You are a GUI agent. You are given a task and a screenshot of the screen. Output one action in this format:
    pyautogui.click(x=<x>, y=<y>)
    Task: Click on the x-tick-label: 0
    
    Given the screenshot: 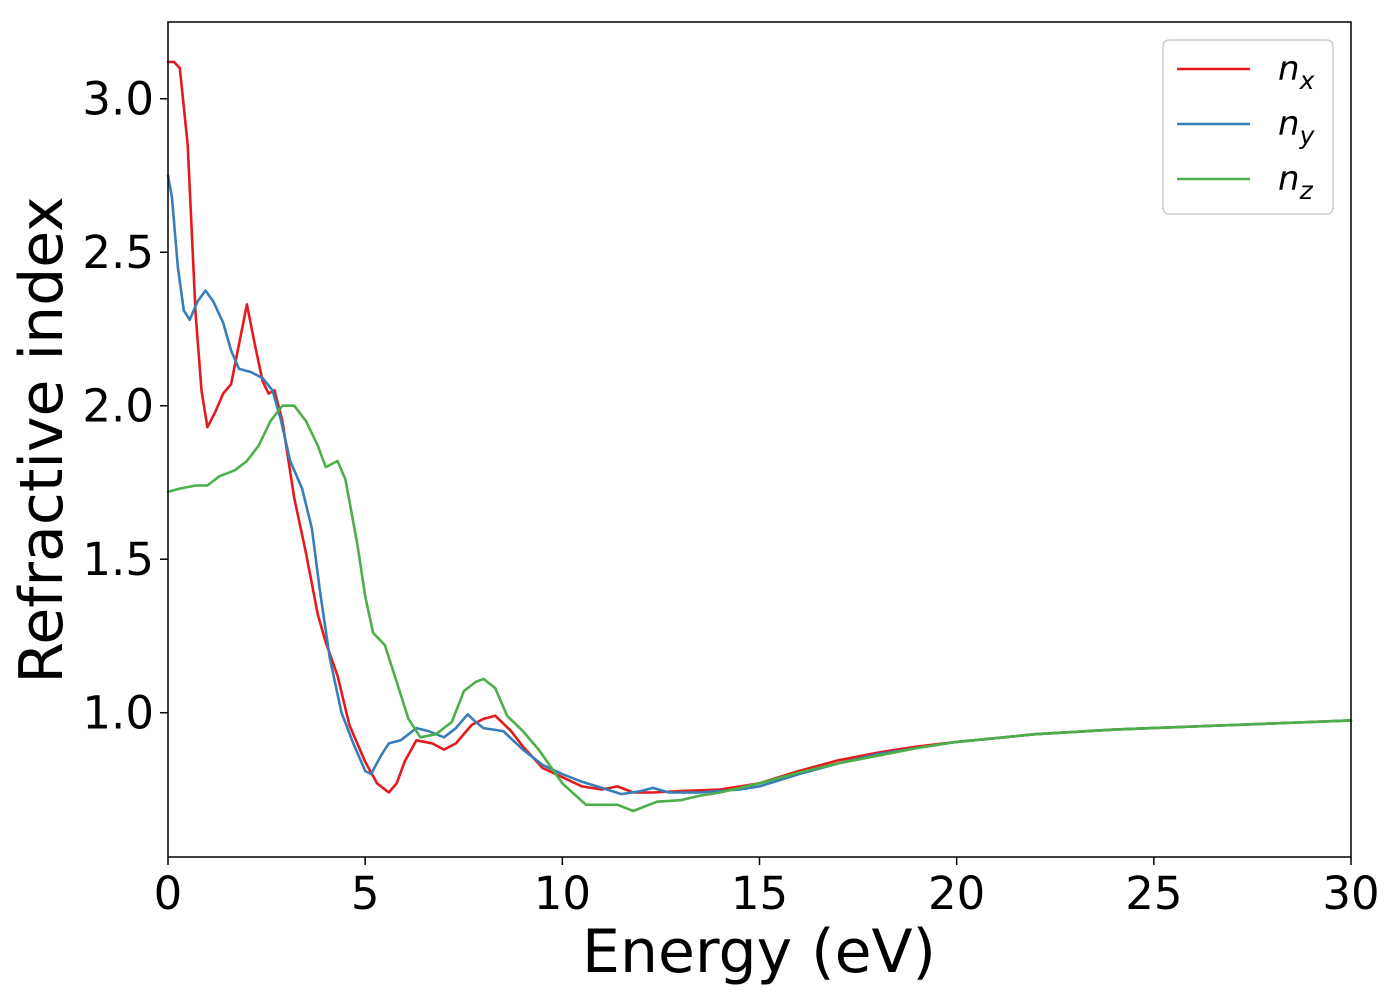 What is the action you would take?
    pyautogui.click(x=168, y=893)
    